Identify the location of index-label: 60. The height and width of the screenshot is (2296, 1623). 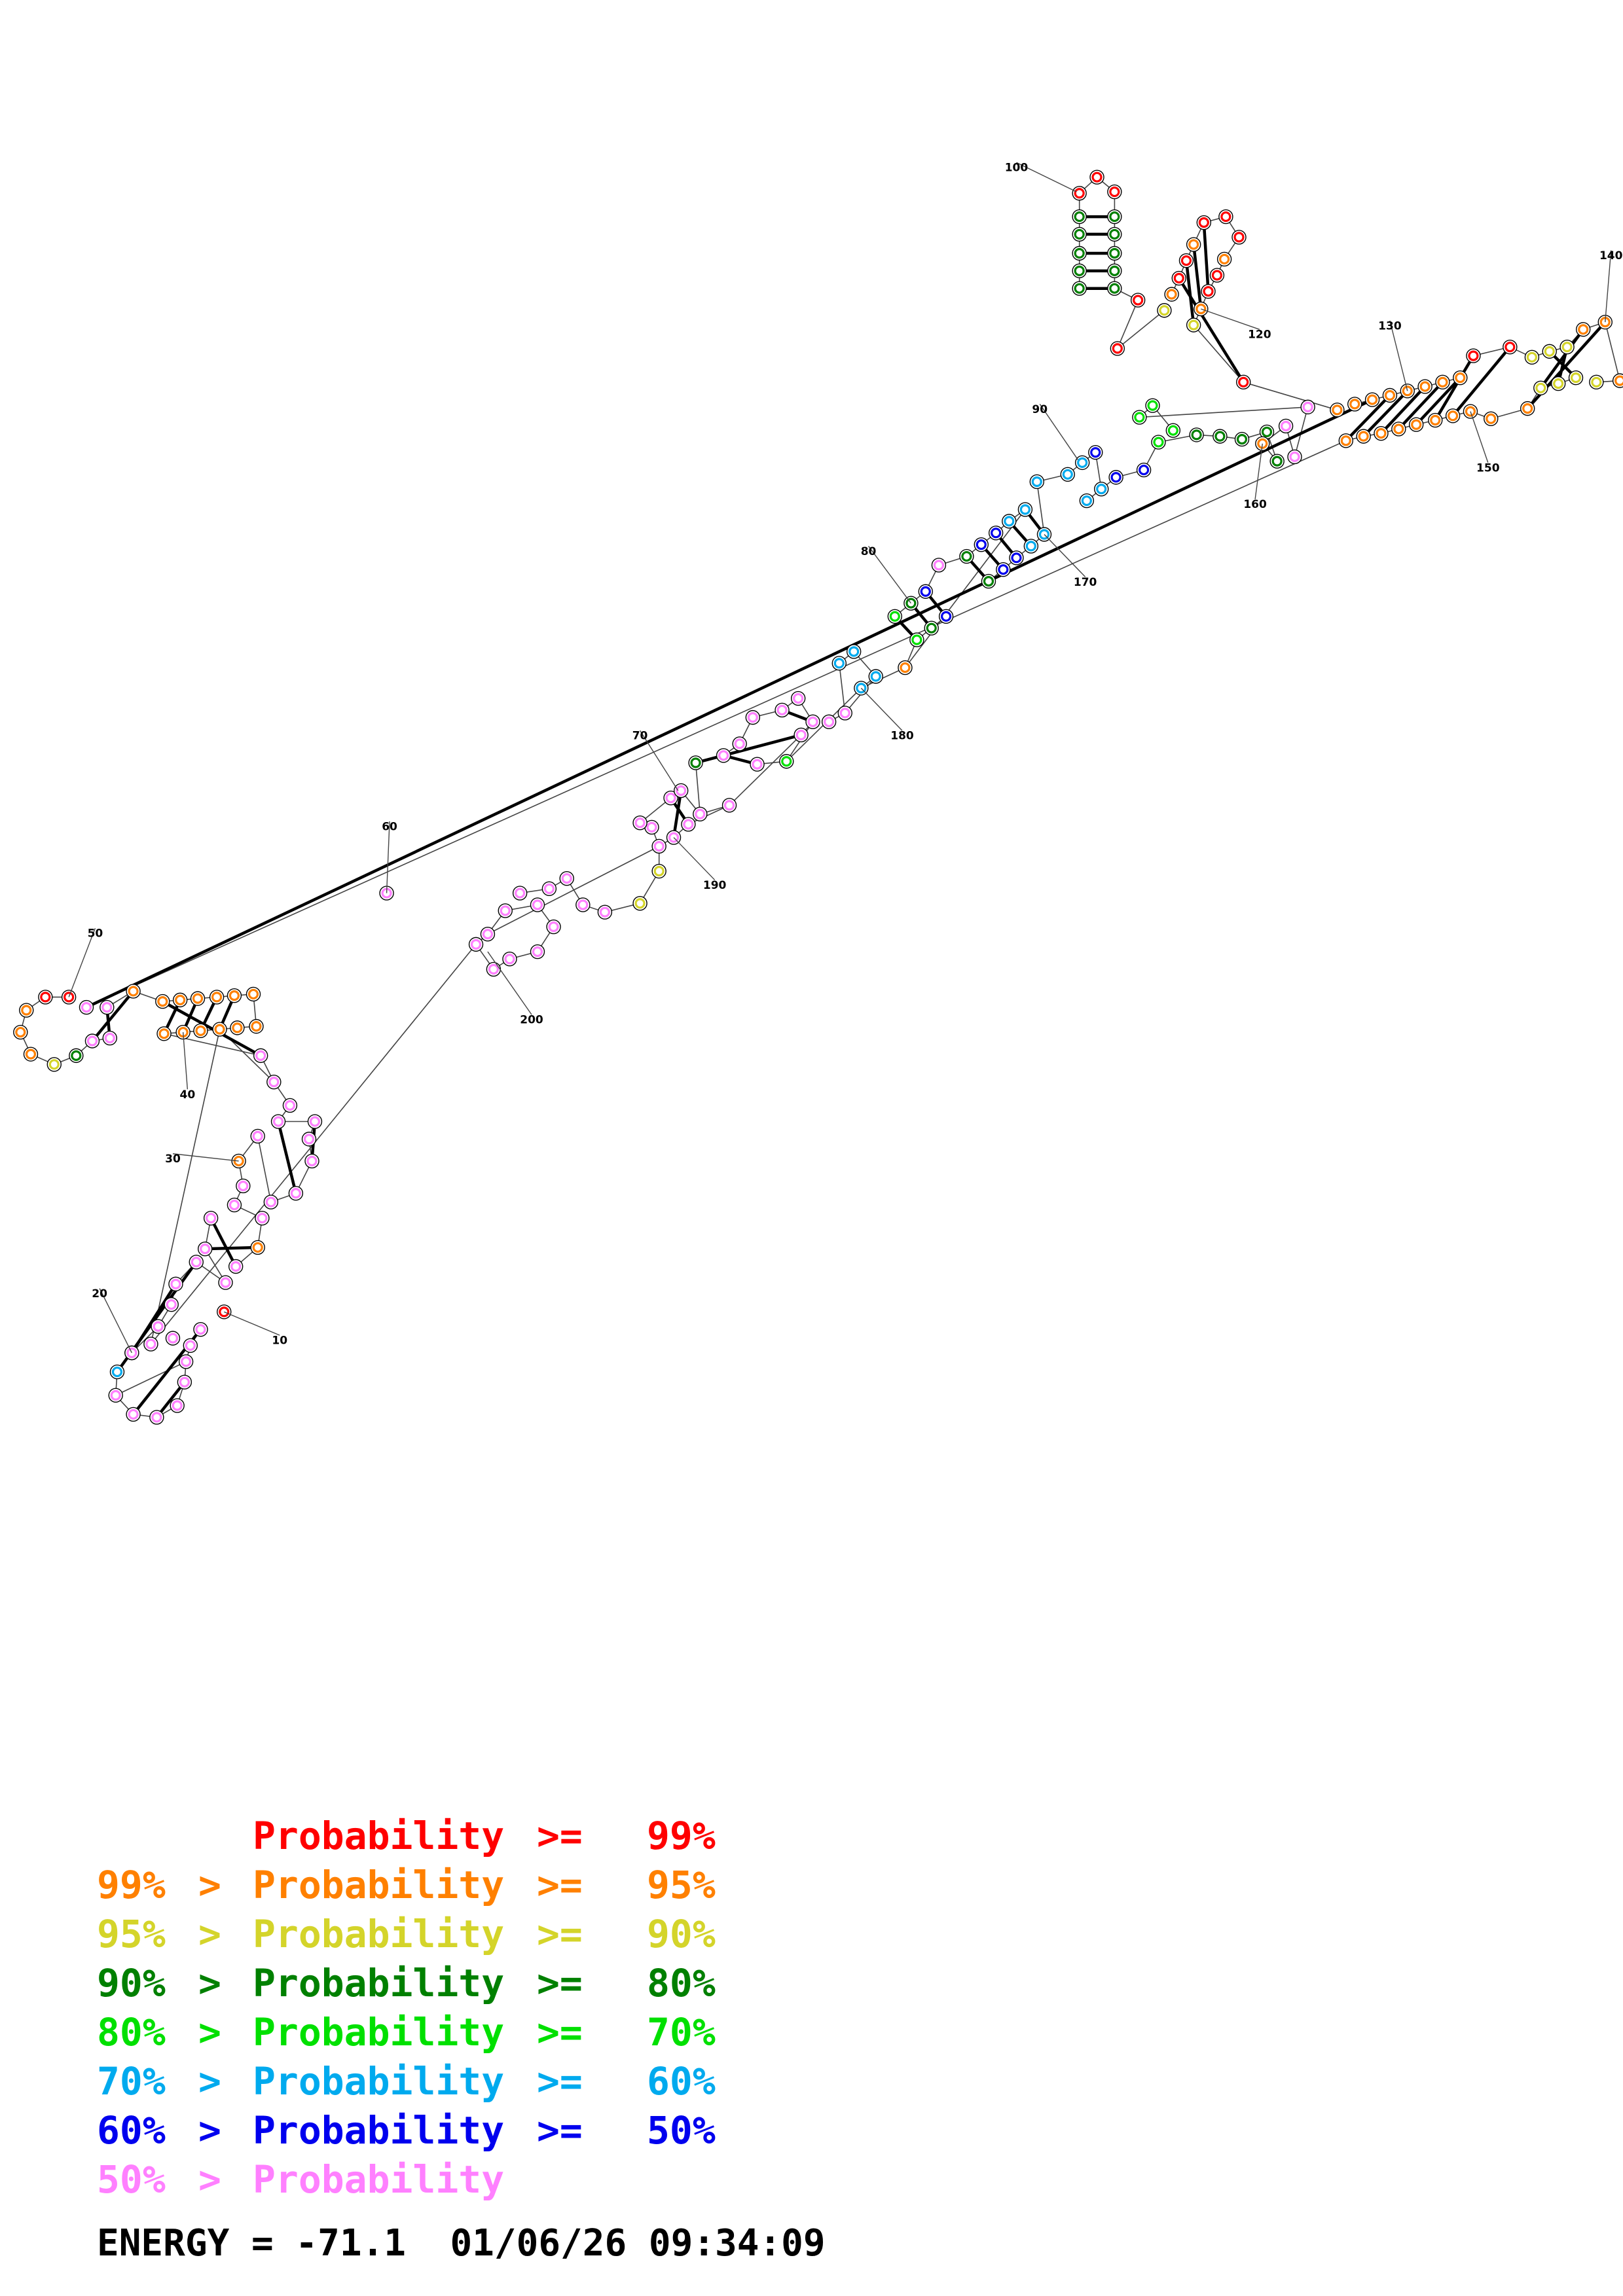
(389, 826).